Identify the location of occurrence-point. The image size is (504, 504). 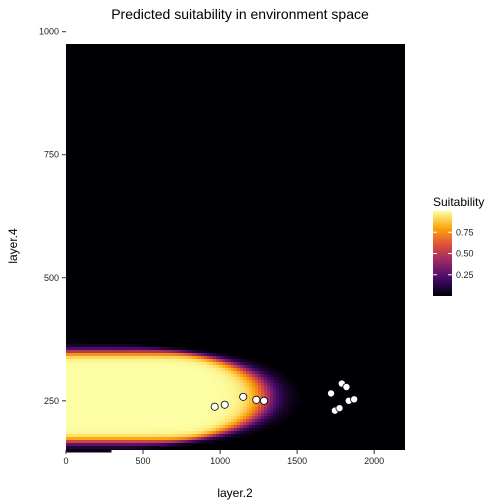
(243, 396).